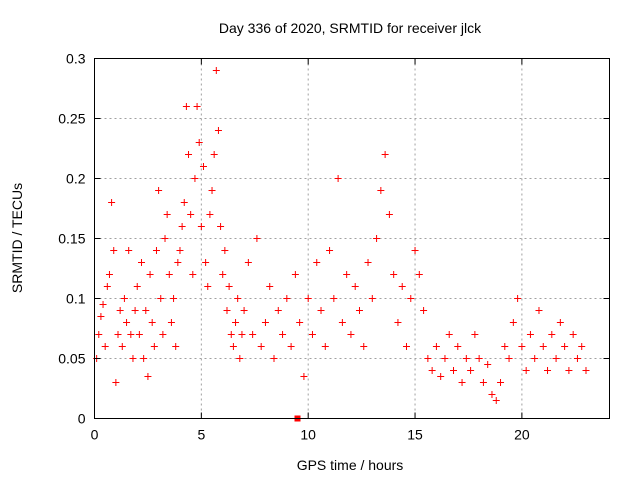 The image size is (640, 480). I want to click on y-tick-label: 0.15, so click(71, 239).